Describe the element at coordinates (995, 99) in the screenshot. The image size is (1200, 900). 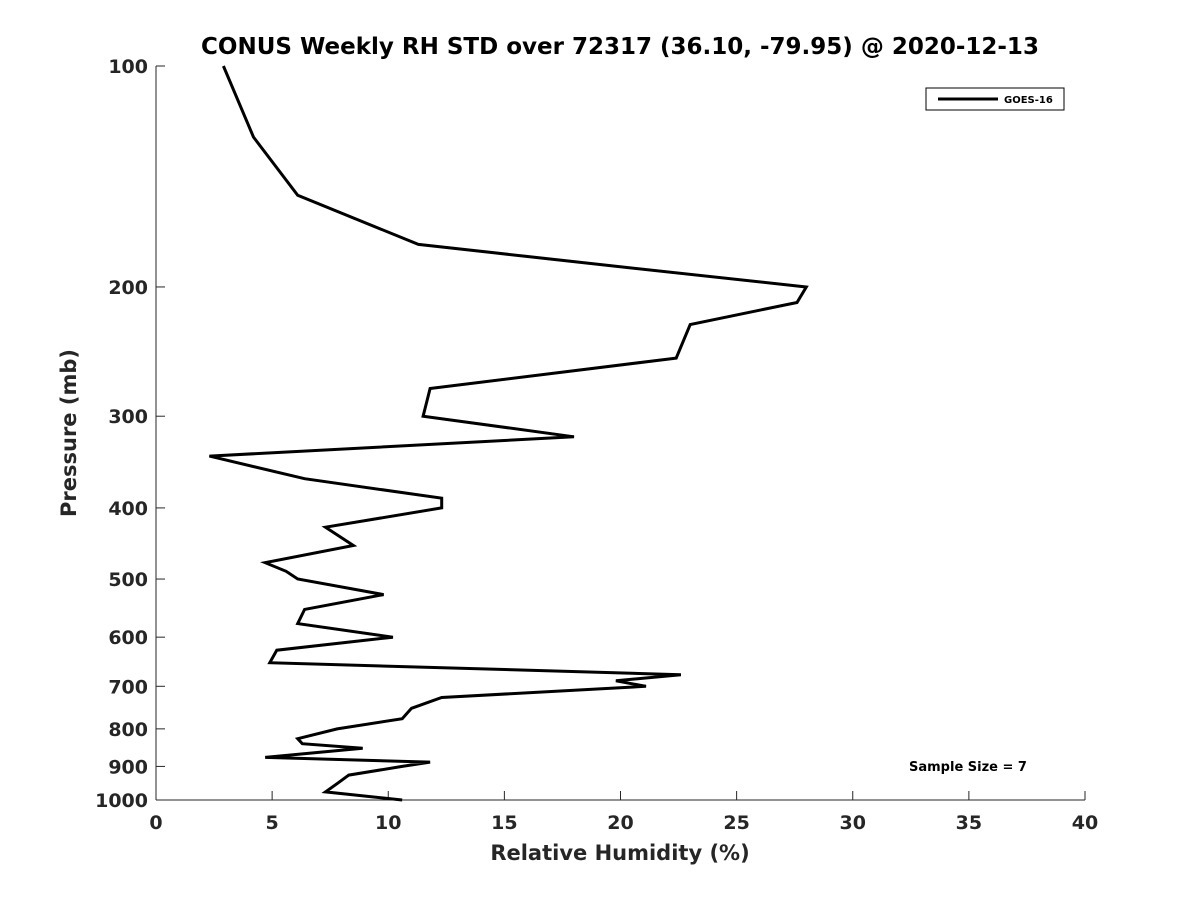
I see `legend: GOES-16` at that location.